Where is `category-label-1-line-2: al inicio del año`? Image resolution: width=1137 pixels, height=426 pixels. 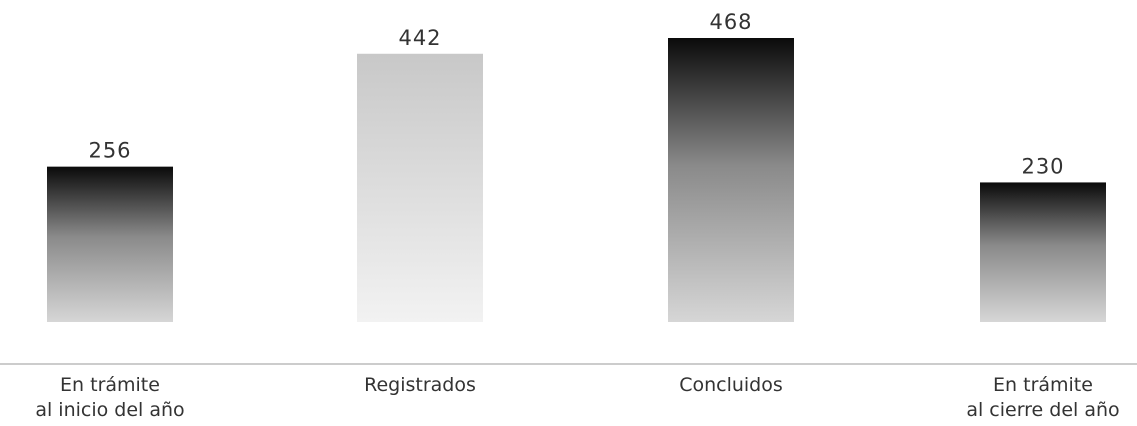 category-label-1-line-2: al inicio del año is located at coordinates (109, 410).